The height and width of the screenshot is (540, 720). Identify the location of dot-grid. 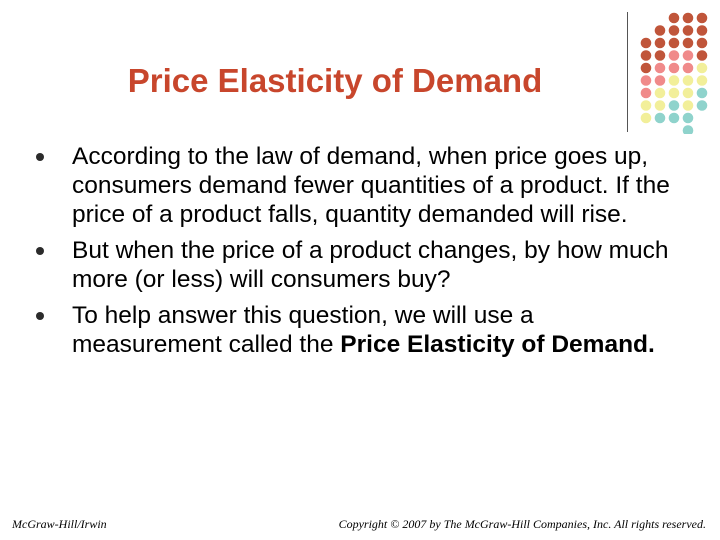
(674, 73).